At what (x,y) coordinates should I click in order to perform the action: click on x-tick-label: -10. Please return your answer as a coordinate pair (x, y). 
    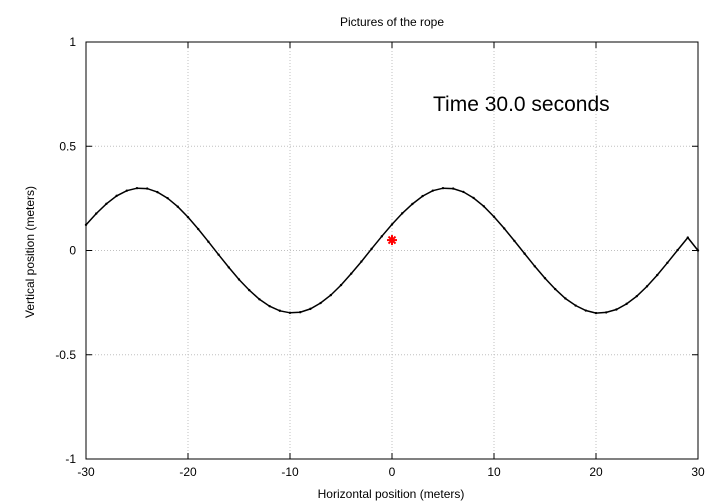
    Looking at the image, I should click on (290, 472).